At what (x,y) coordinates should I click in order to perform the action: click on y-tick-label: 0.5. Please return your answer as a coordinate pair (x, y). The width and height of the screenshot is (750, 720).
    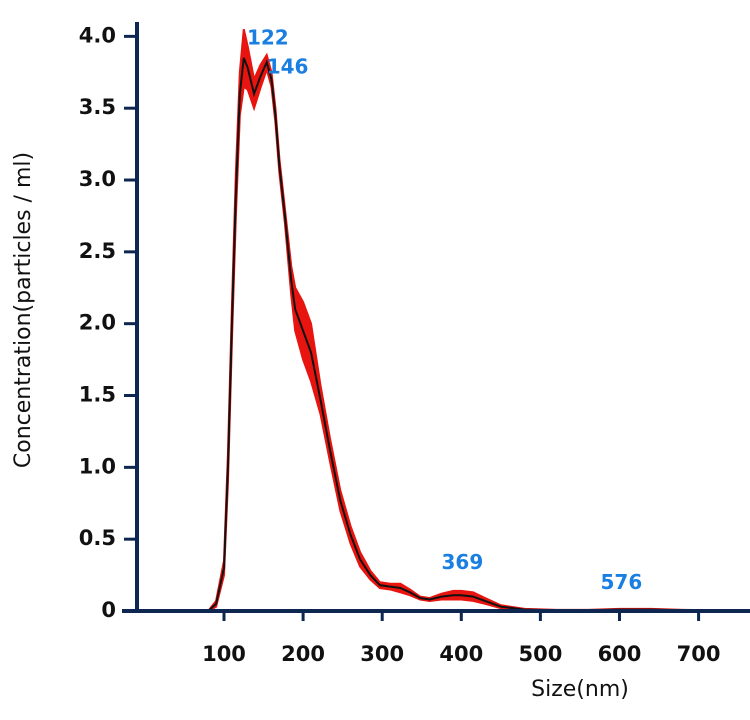
    Looking at the image, I should click on (97, 538).